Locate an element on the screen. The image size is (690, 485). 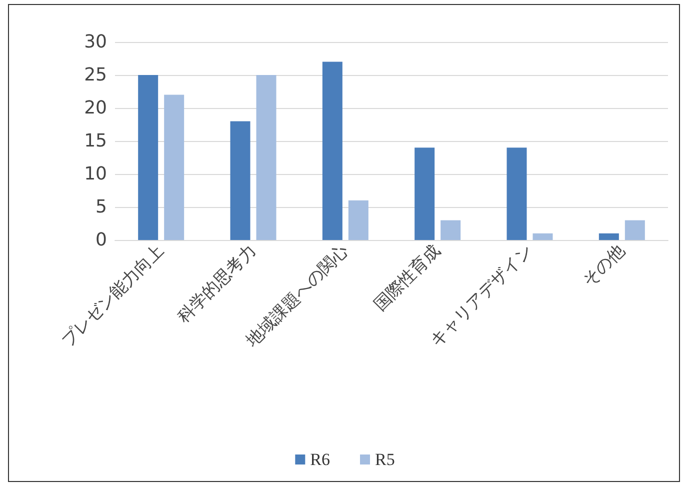
x-tick-label: その他 is located at coordinates (603, 266).